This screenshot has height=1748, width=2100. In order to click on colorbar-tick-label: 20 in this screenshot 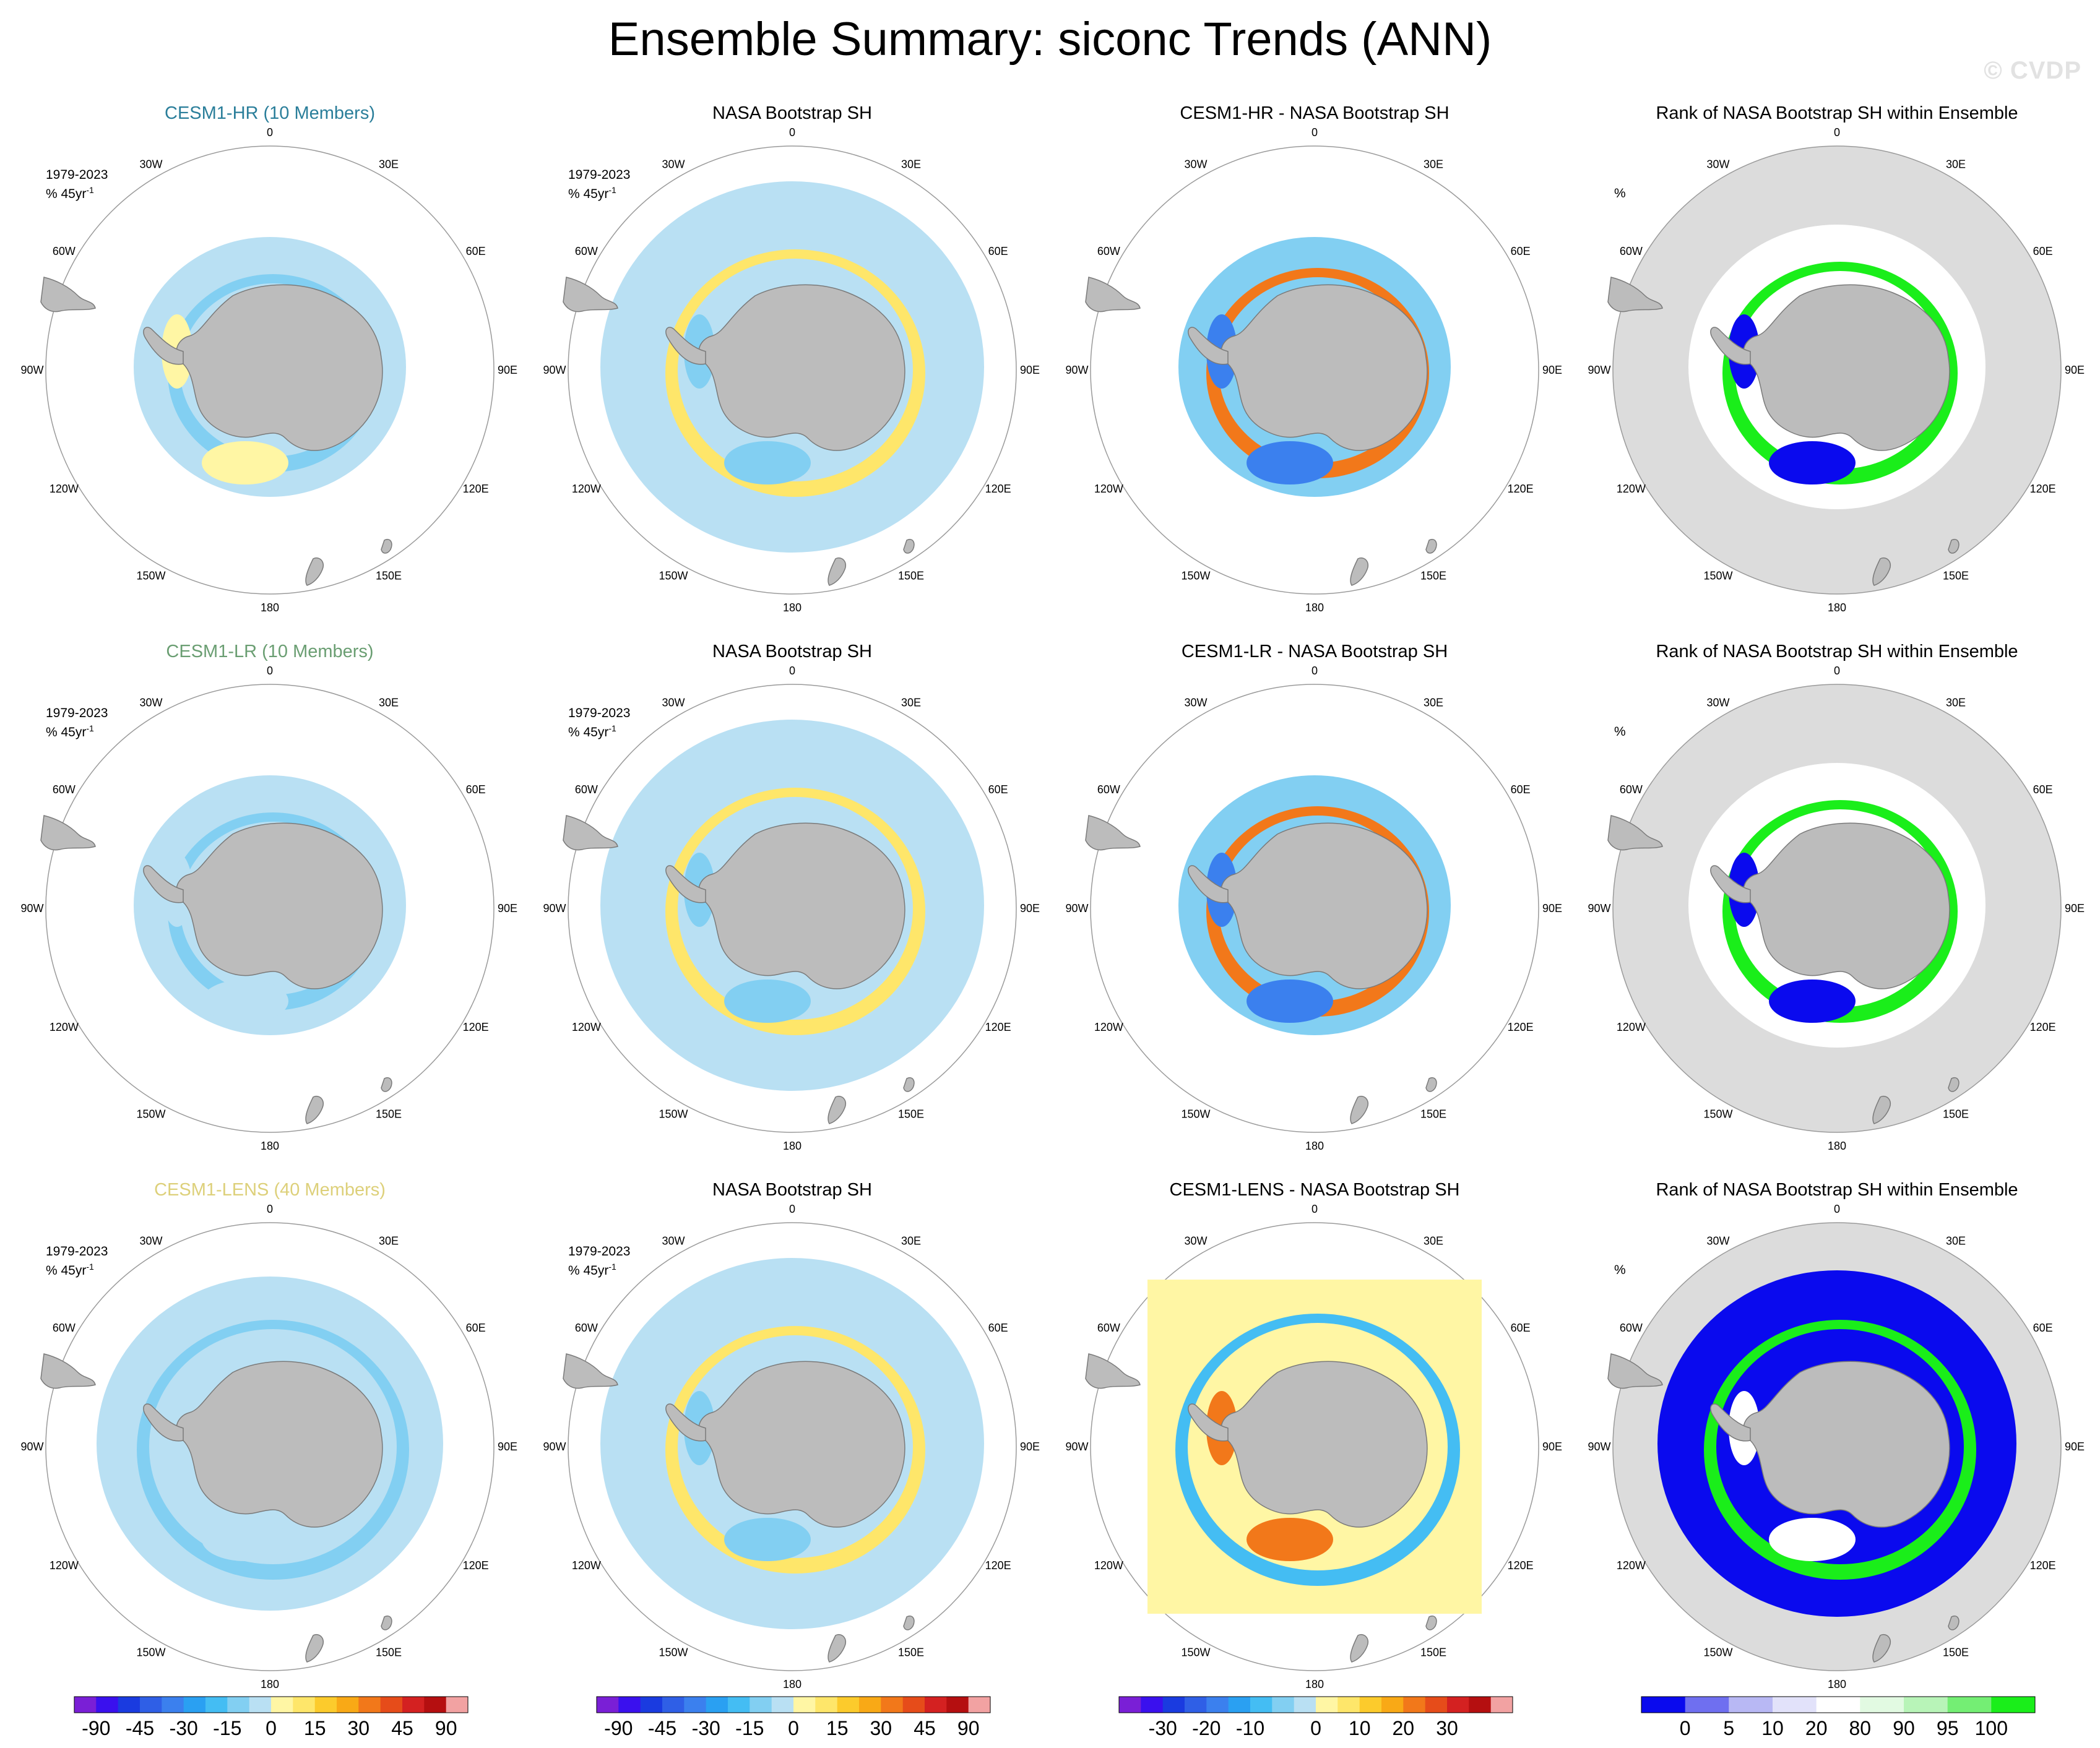, I will do `click(1816, 1728)`.